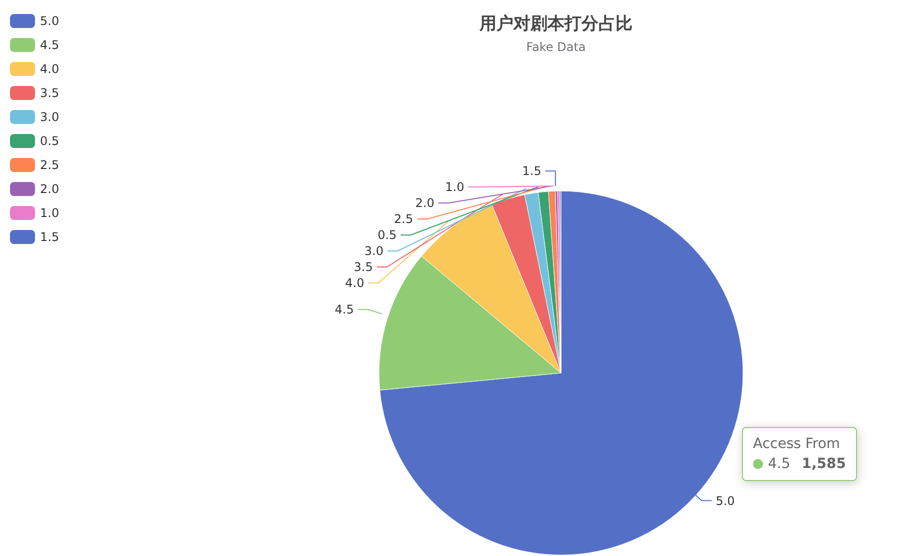 This screenshot has height=556, width=919. What do you see at coordinates (50, 93) in the screenshot?
I see `legend-label: 3.5` at bounding box center [50, 93].